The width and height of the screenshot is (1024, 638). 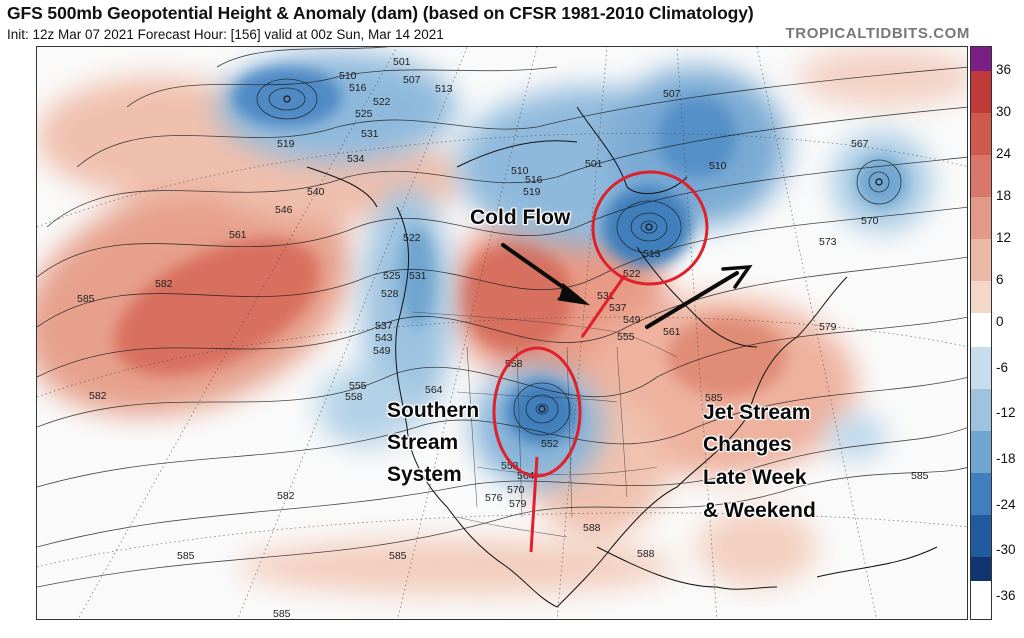 I want to click on contour-label: 546, so click(x=284, y=210).